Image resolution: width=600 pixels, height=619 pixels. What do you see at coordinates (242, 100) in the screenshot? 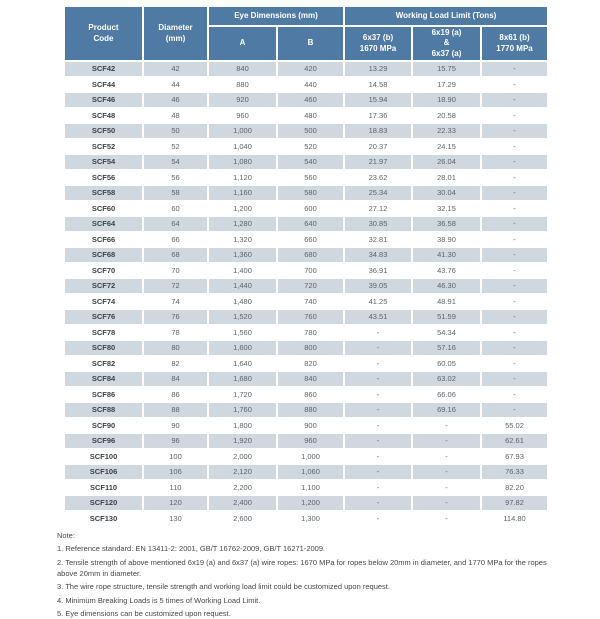
I see `value-cell: 920` at bounding box center [242, 100].